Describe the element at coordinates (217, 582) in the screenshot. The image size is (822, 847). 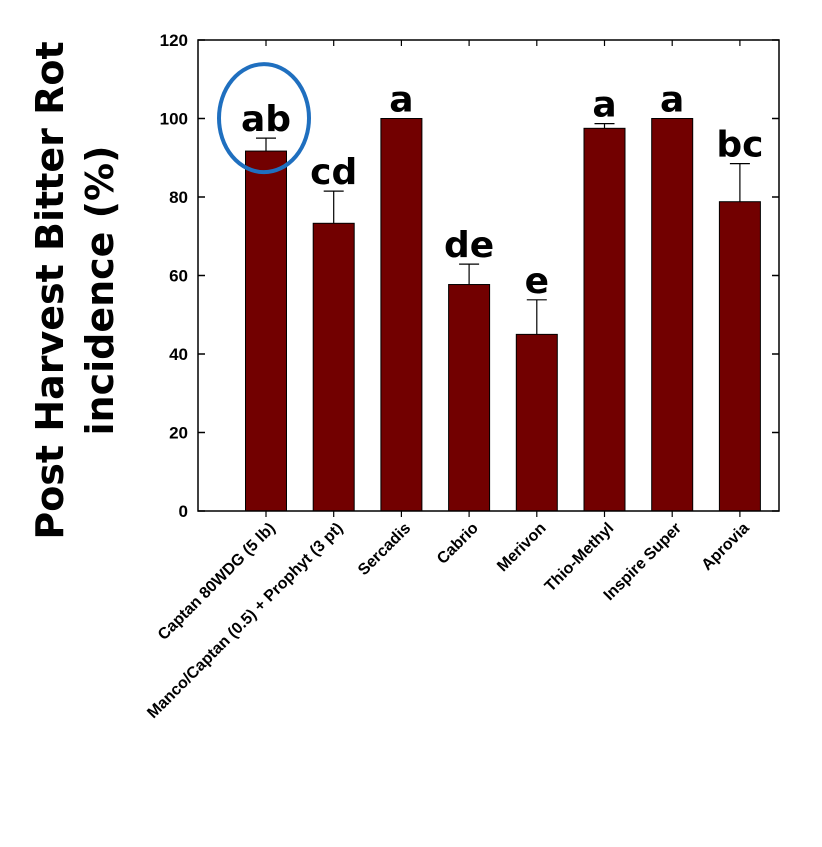
I see `x-category-label: Captan 80WDG (5 lb)` at that location.